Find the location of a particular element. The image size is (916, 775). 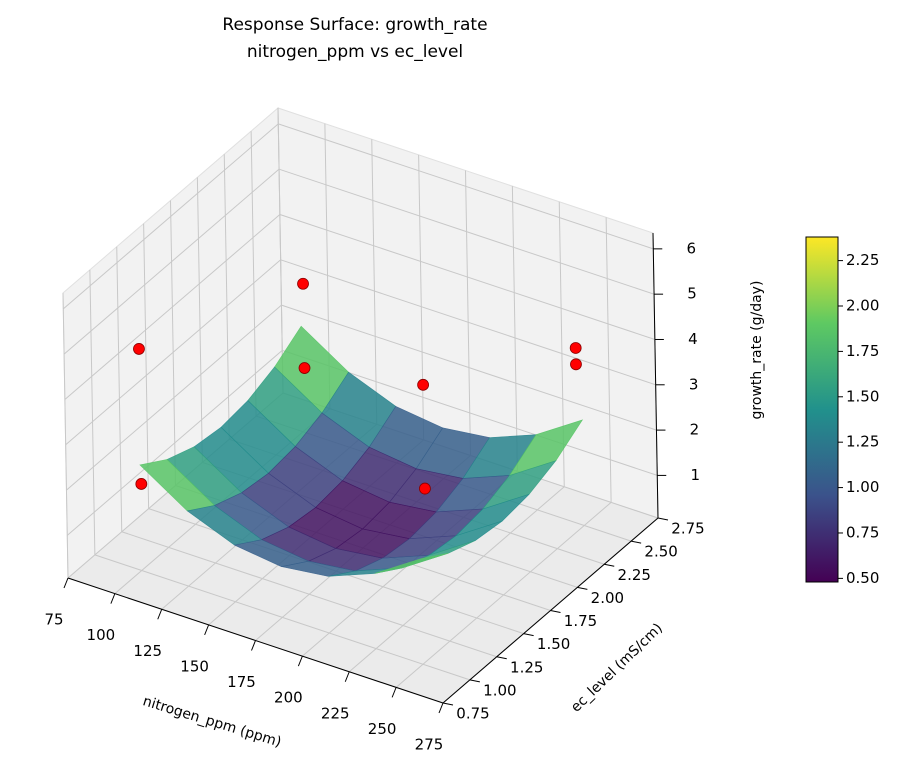

x-tick-label: 200 is located at coordinates (288, 698).